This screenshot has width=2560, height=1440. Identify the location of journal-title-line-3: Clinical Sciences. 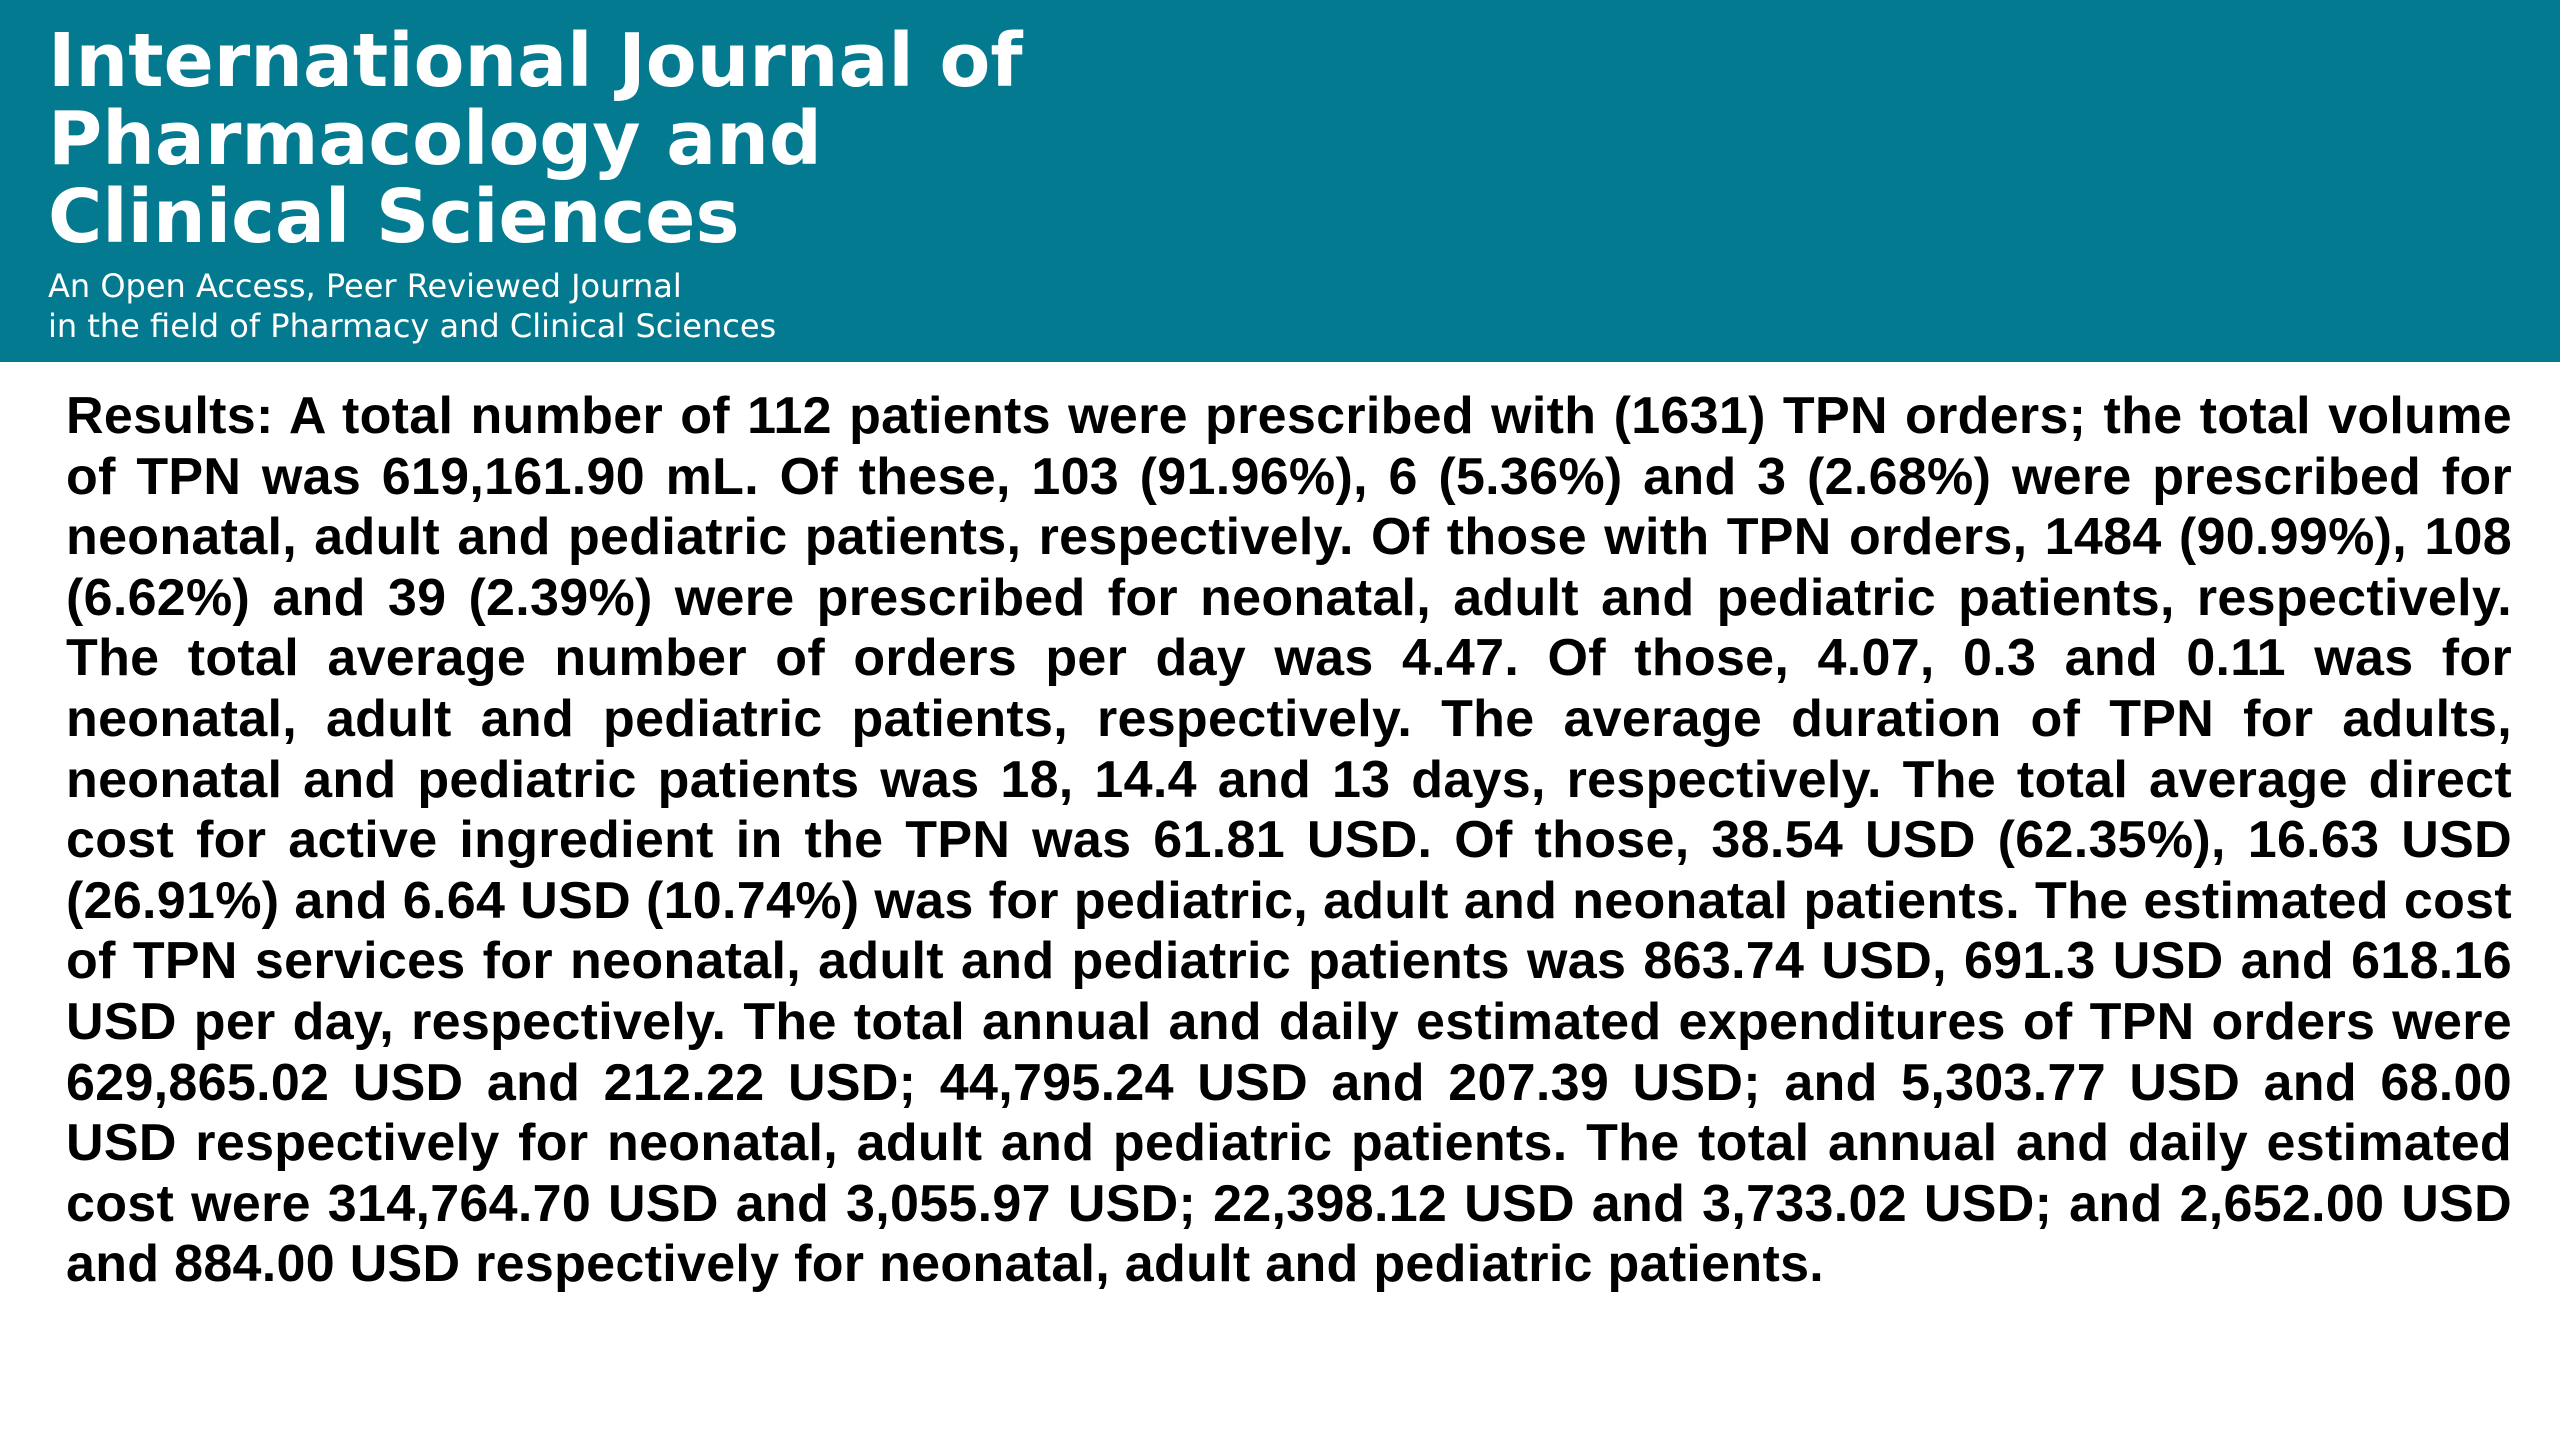
(394, 217).